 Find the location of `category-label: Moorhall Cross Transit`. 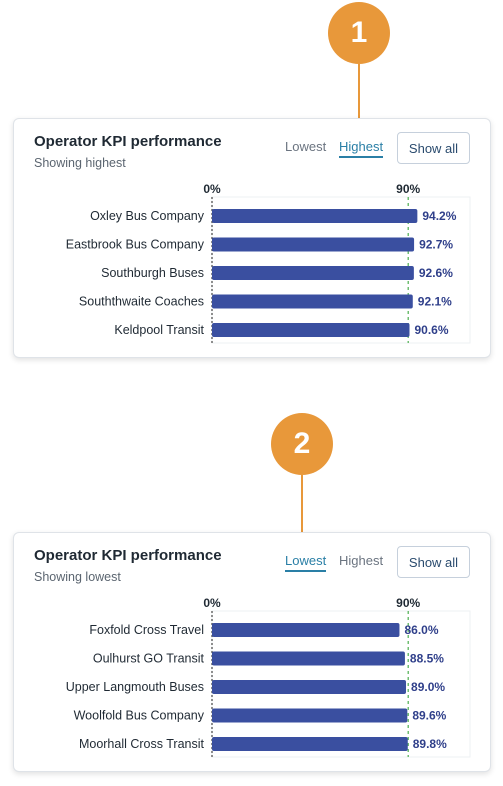

category-label: Moorhall Cross Transit is located at coordinates (142, 744).